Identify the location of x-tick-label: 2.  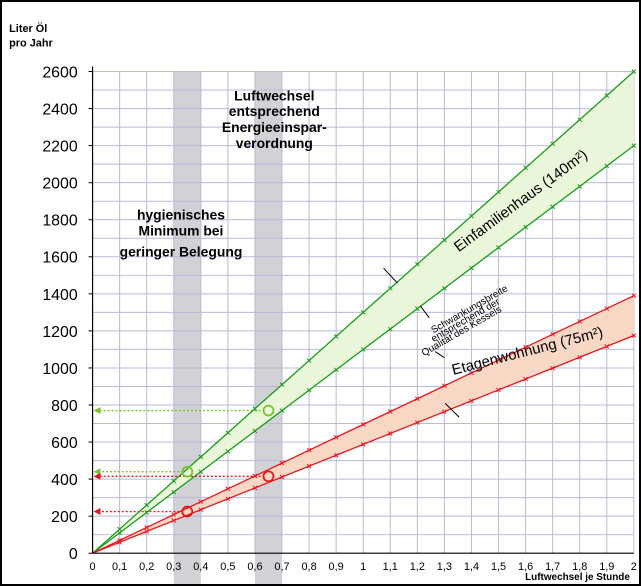
(634, 567).